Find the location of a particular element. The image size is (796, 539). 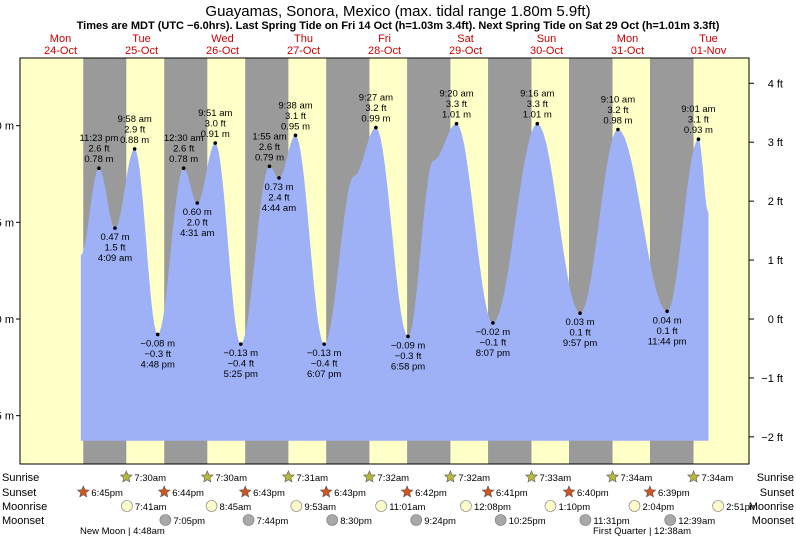

tide-label: −0.02 m is located at coordinates (493, 332).